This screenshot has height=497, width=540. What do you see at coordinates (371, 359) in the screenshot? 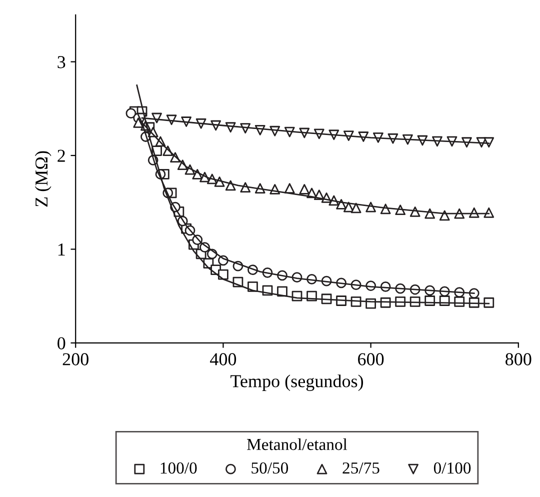
I see `x-tick-label: 600` at bounding box center [371, 359].